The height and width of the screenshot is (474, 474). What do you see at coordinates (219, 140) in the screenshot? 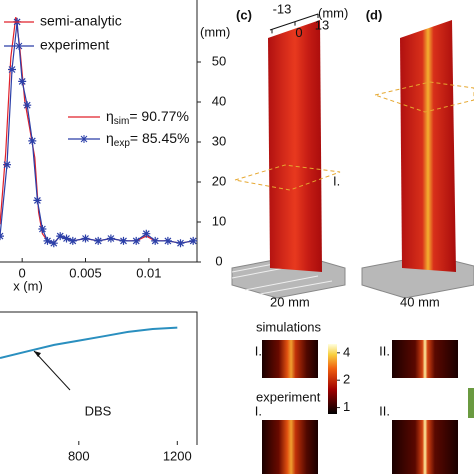
I see `y-tick-label: 30` at bounding box center [219, 140].